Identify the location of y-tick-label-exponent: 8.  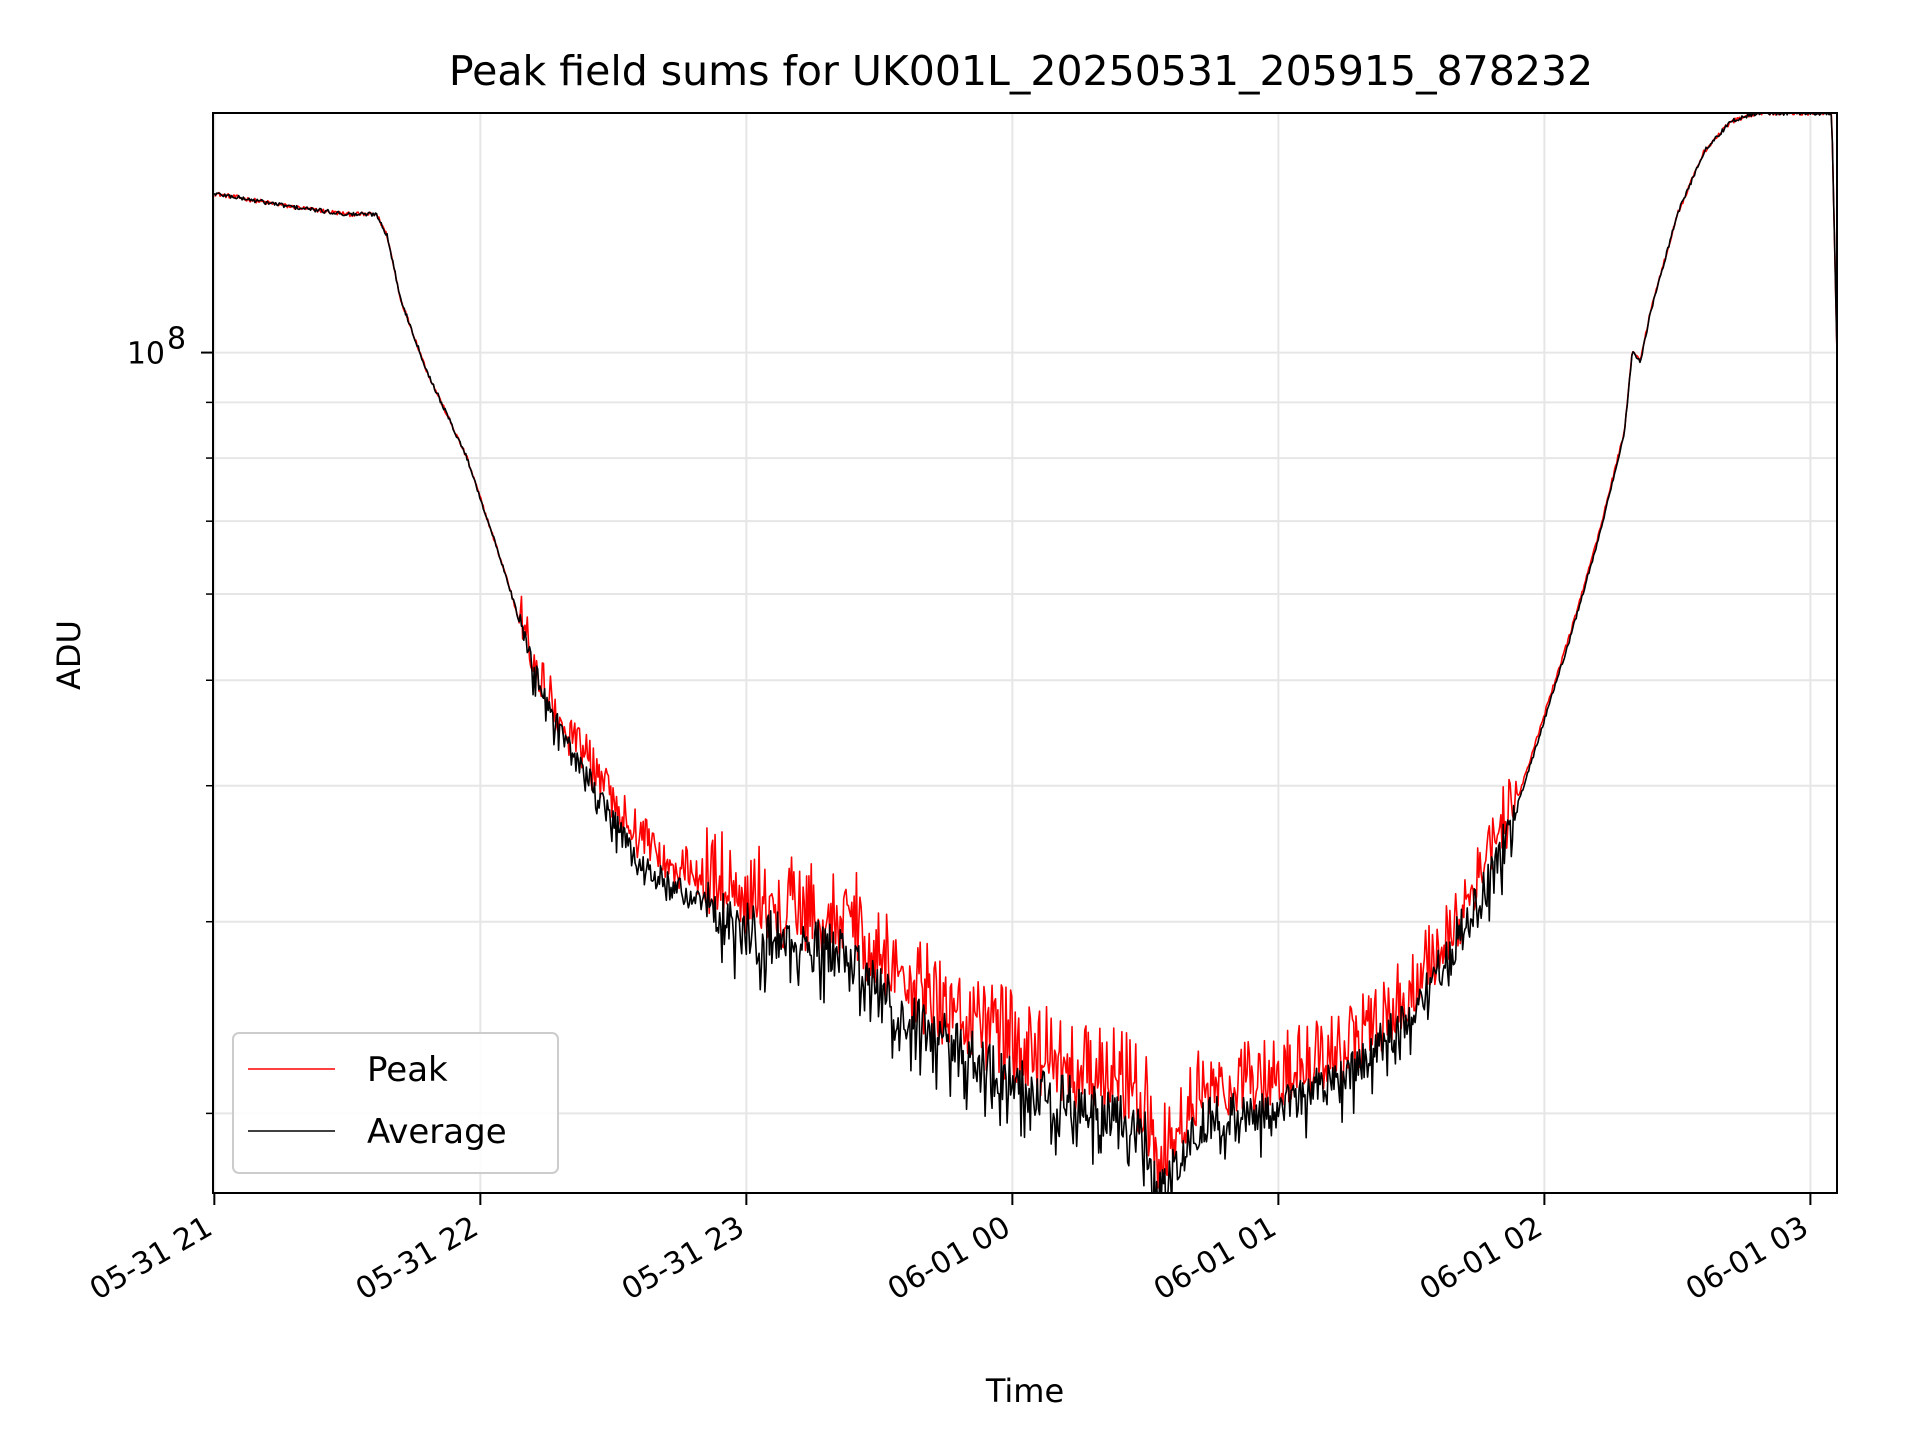
(176, 339).